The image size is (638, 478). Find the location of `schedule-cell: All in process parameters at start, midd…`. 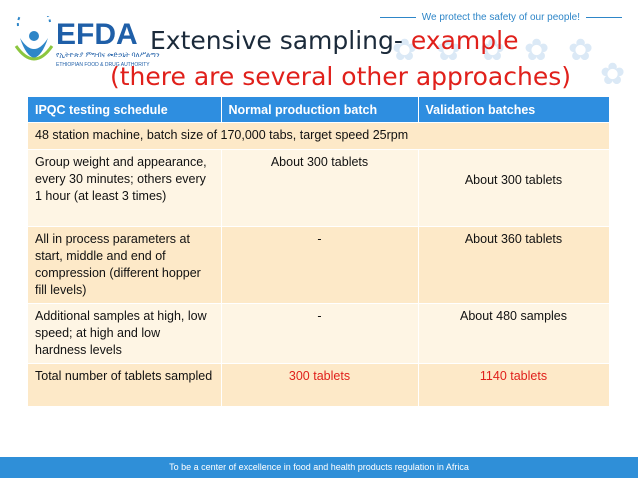

schedule-cell: All in process parameters at start, midd… is located at coordinates (125, 265).